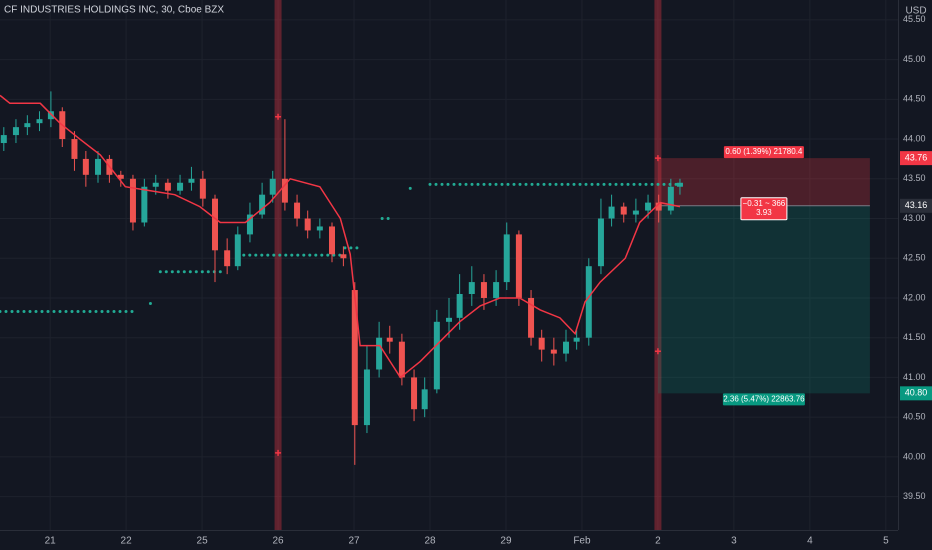 This screenshot has height=550, width=932. Describe the element at coordinates (914, 218) in the screenshot. I see `y-tick-label: 43.00` at that location.